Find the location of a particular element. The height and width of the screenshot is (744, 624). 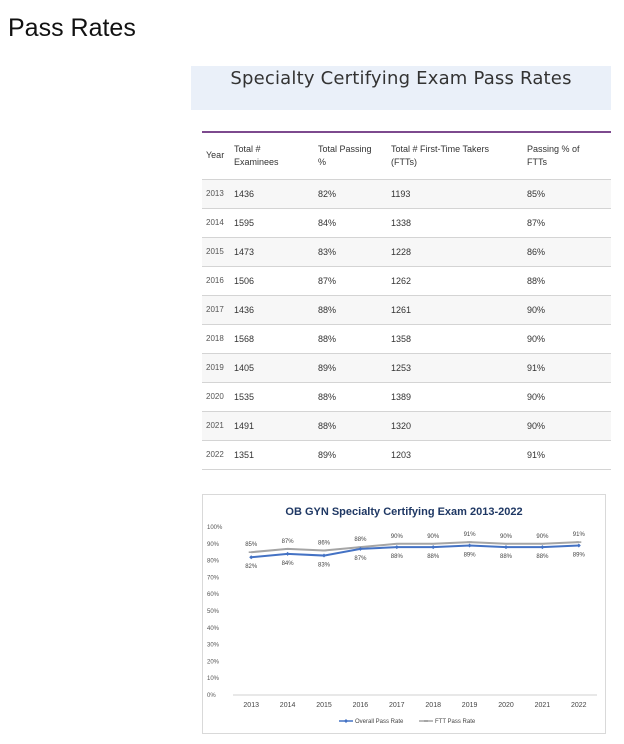

cell-ftt: 1253 is located at coordinates (455, 368).